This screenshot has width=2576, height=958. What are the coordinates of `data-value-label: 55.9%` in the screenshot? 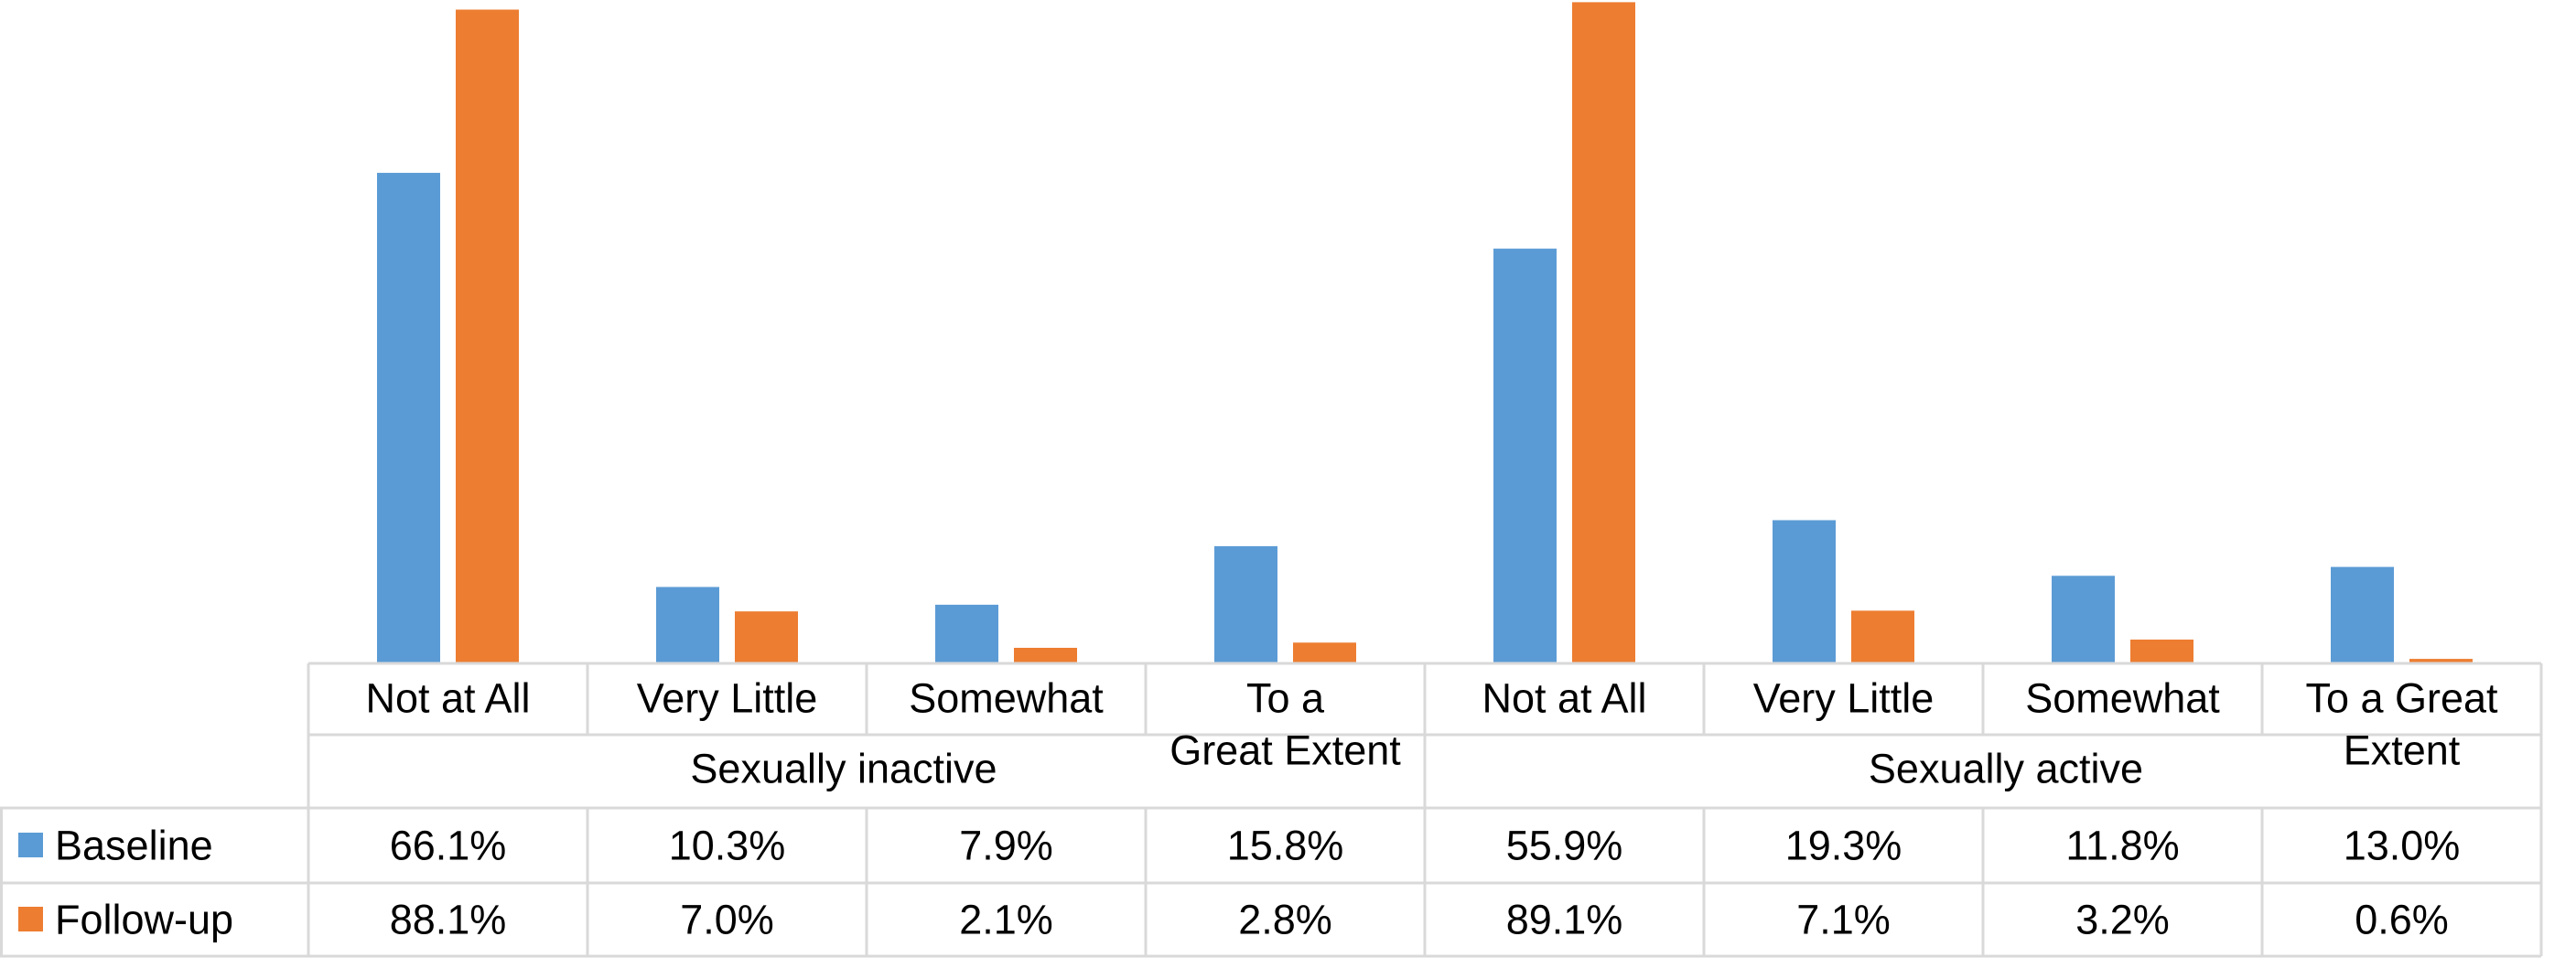 It's located at (1564, 846).